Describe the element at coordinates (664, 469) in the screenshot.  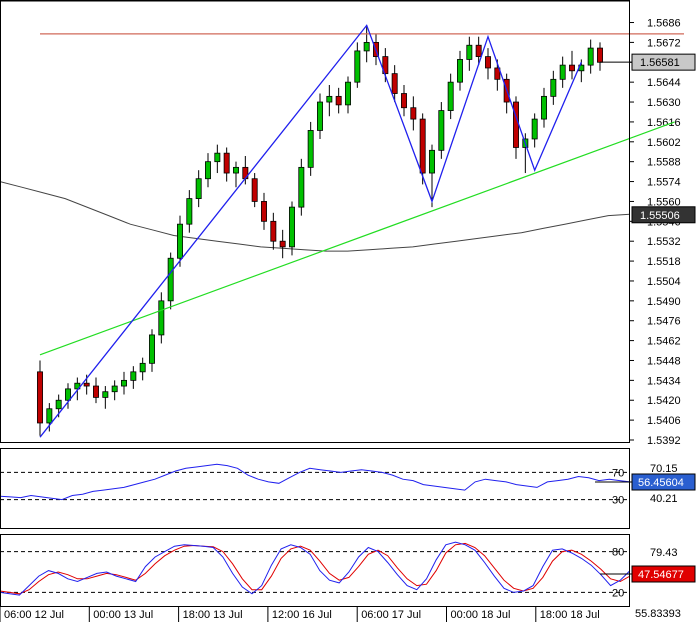
I see `rsi-right-label: 70.15` at that location.